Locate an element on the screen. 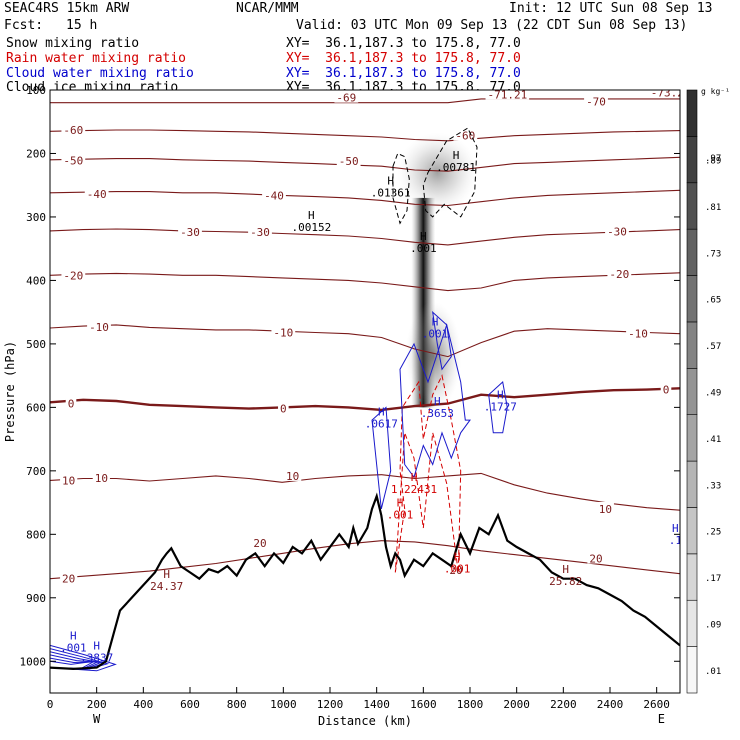 The height and width of the screenshot is (740, 740). x-tick-label: 1000 is located at coordinates (283, 704).